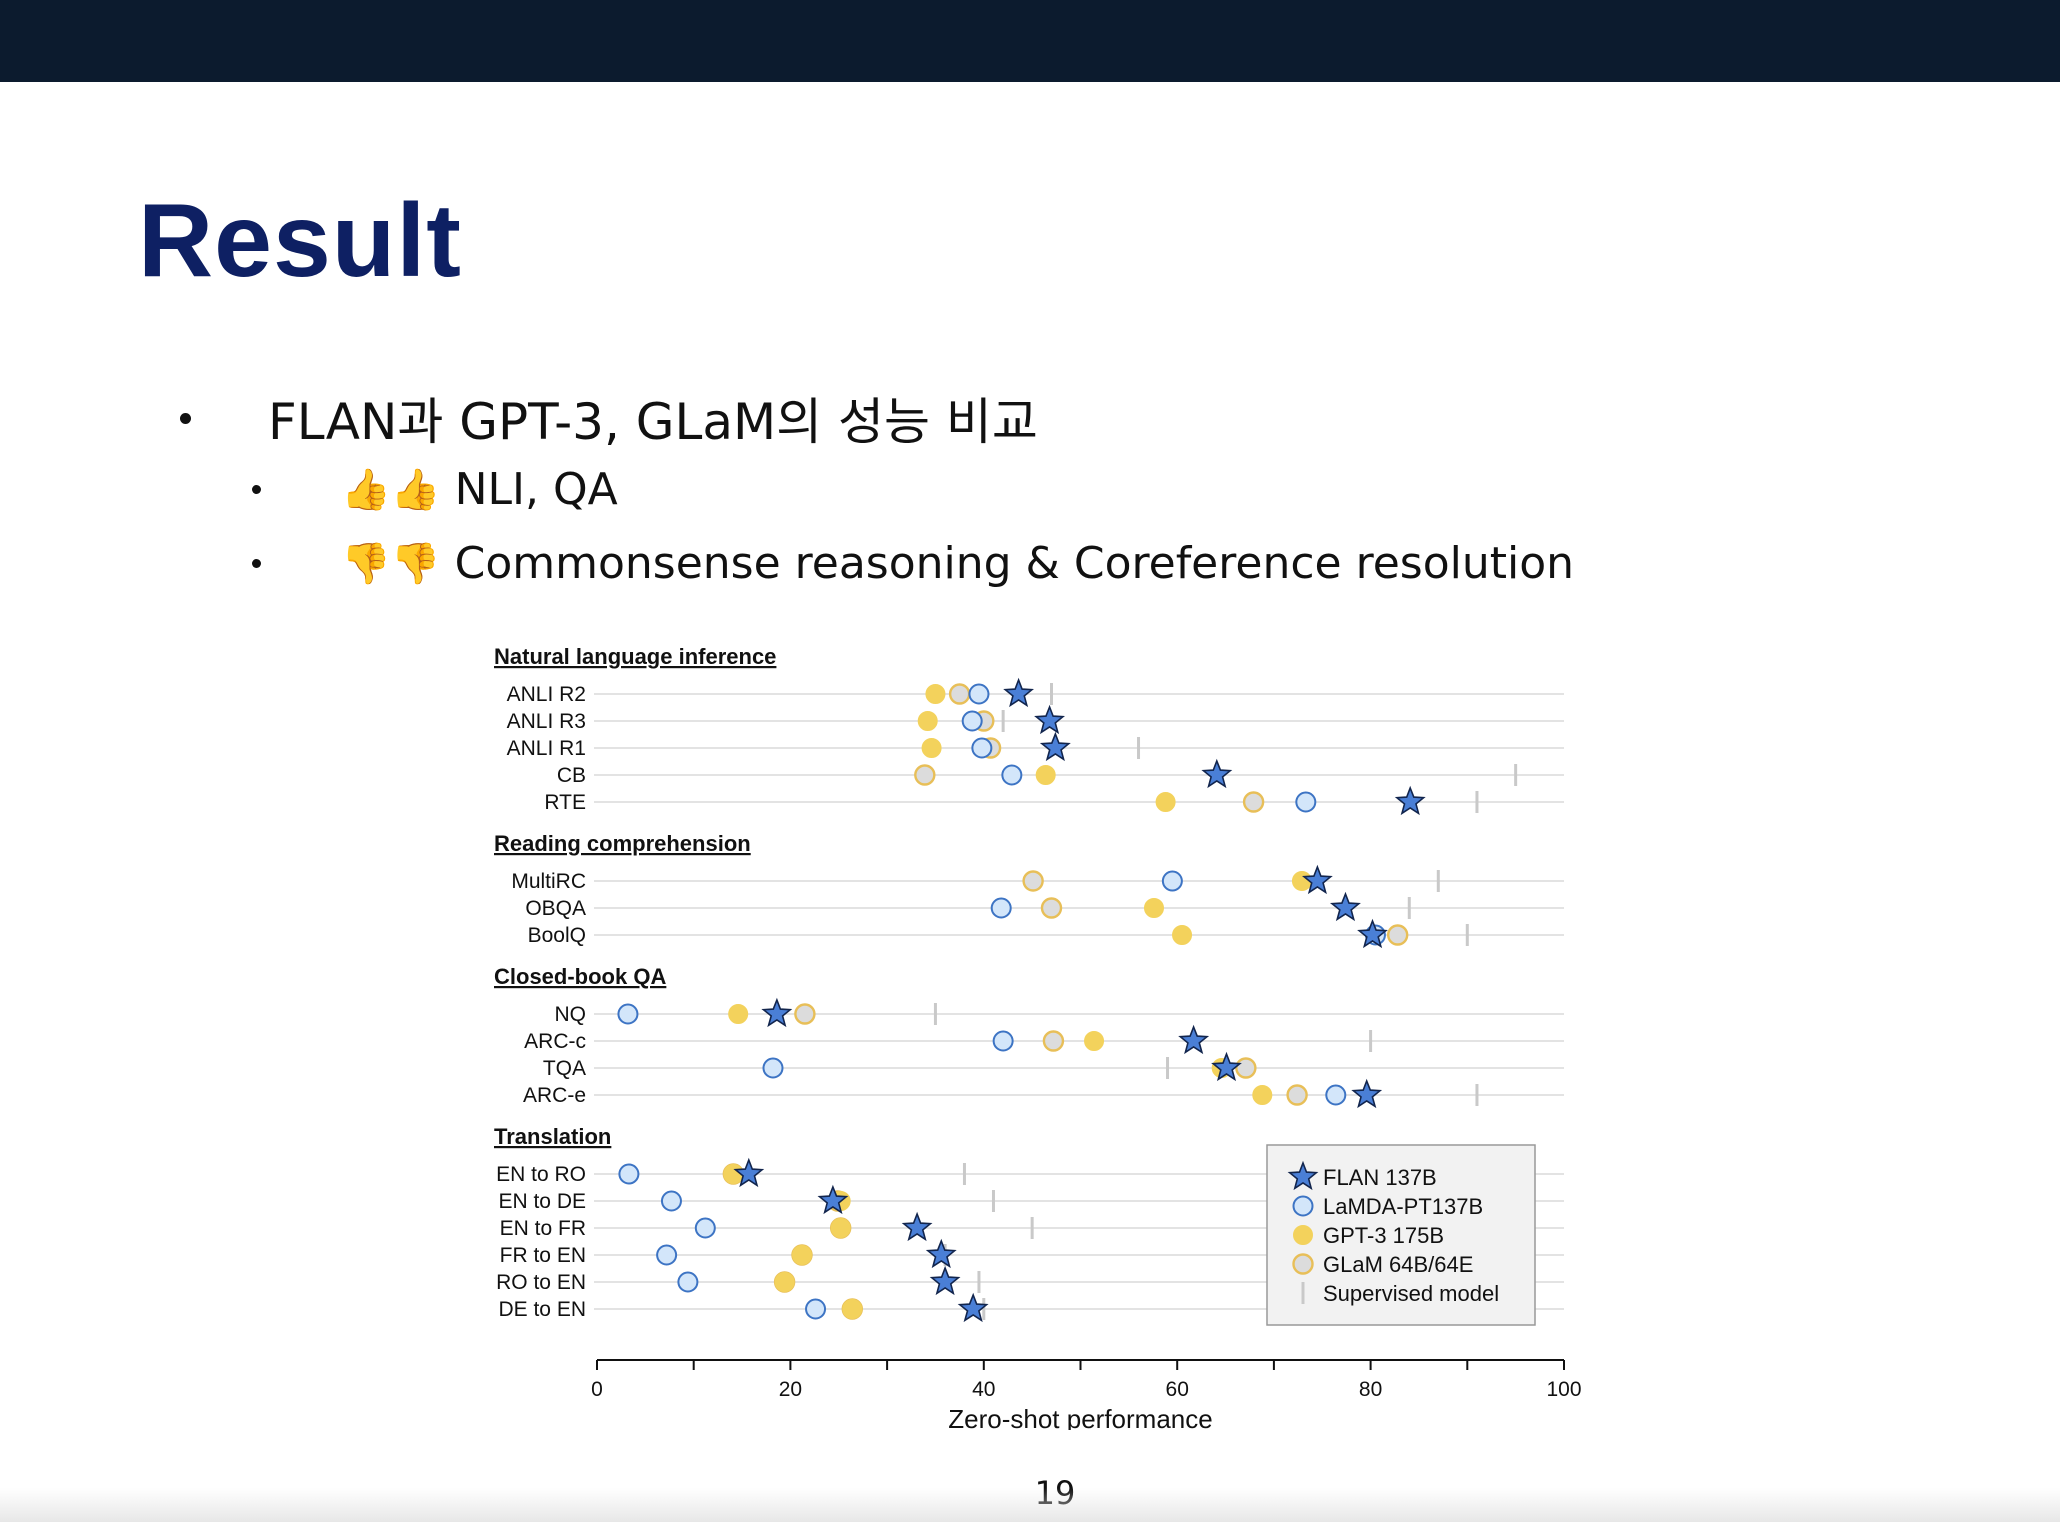 The image size is (2060, 1522). Describe the element at coordinates (1094, 1041) in the screenshot. I see `gpt3-point-arc-c` at that location.